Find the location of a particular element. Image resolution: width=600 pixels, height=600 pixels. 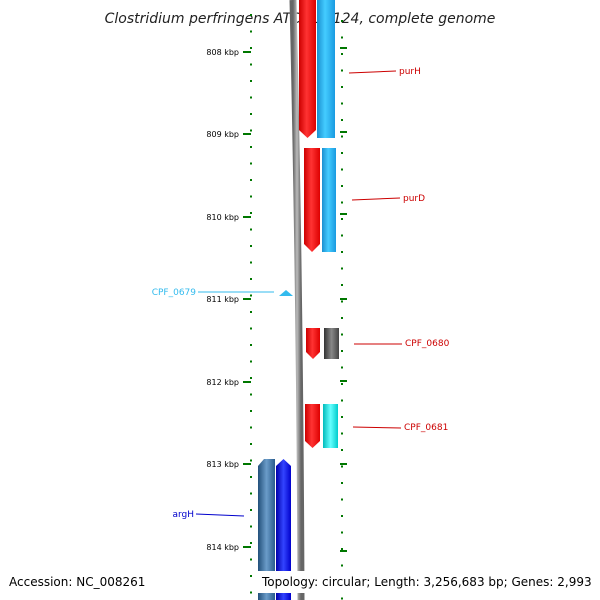

axis-tick-label: 811 kbp is located at coordinates (222, 299).